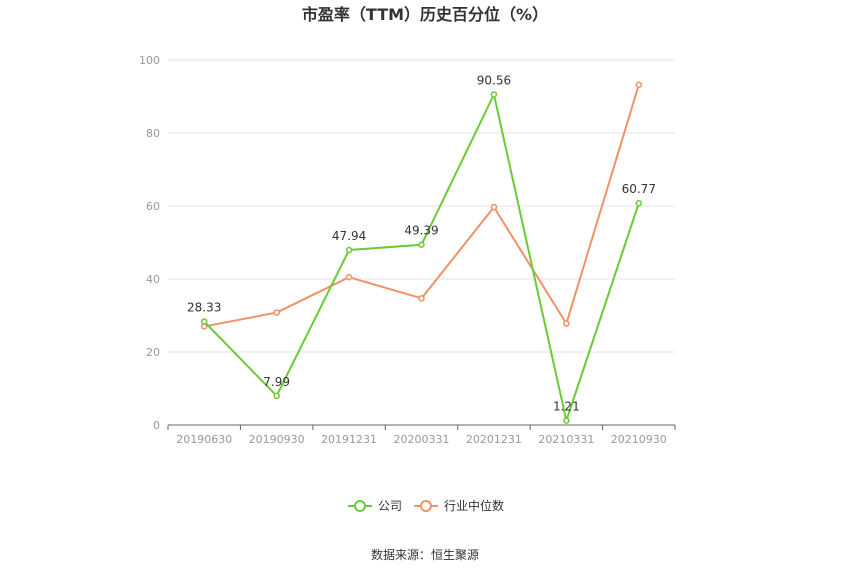 The image size is (850, 575). Describe the element at coordinates (149, 60) in the screenshot. I see `y-tick-label: 100` at that location.